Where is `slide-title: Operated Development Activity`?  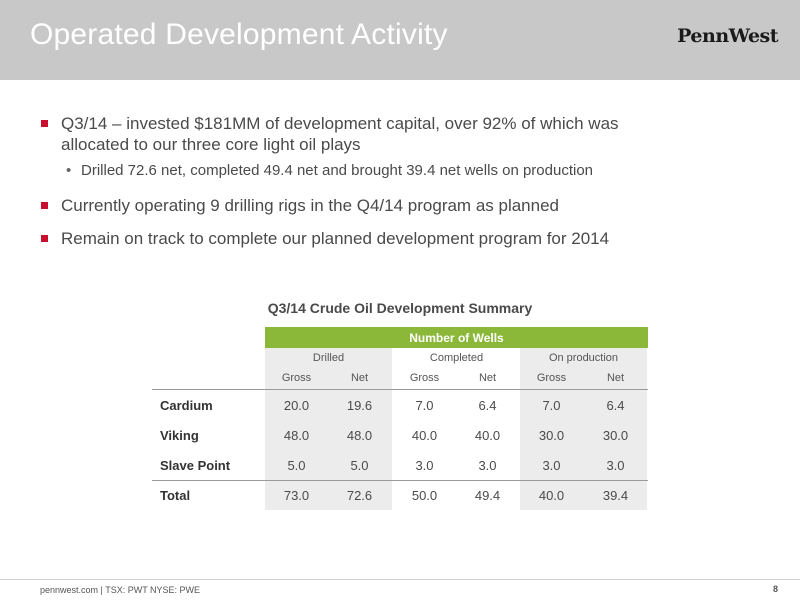 slide-title: Operated Development Activity is located at coordinates (239, 34).